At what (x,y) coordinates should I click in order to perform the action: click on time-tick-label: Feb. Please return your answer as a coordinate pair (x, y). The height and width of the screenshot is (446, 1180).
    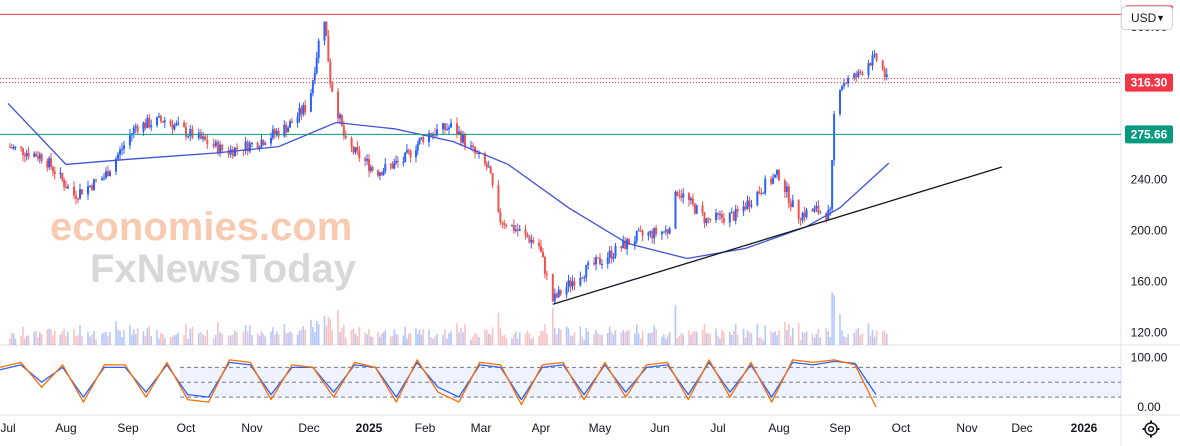
    Looking at the image, I should click on (425, 428).